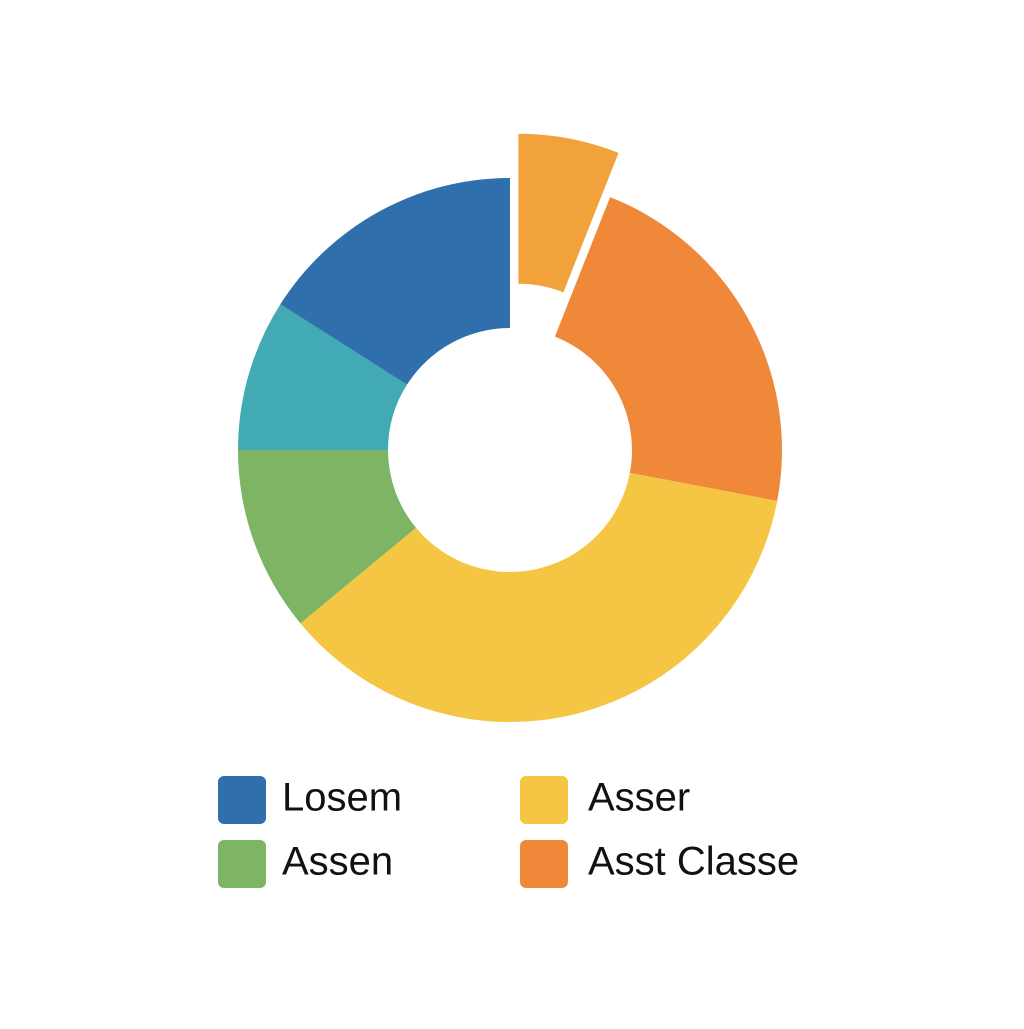 This screenshot has height=1029, width=1024. I want to click on legend-label: Asser, so click(639, 798).